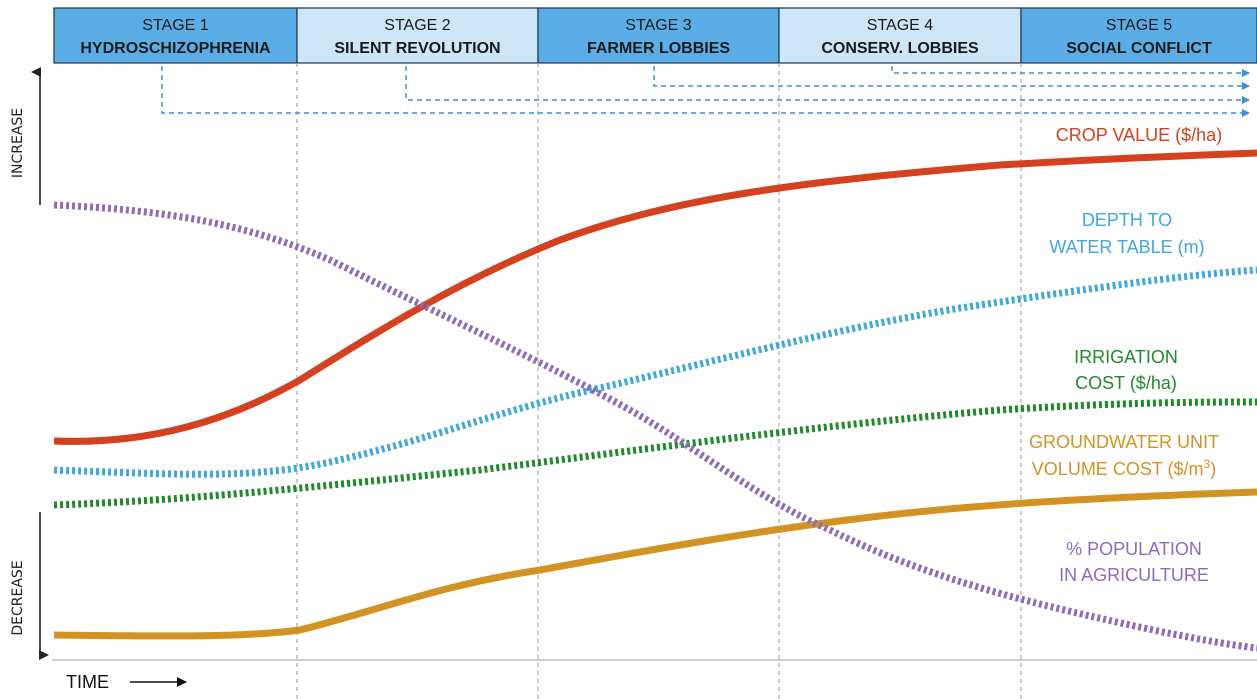 This screenshot has height=699, width=1257. Describe the element at coordinates (1126, 383) in the screenshot. I see `label-line: COST ($/ha)` at that location.